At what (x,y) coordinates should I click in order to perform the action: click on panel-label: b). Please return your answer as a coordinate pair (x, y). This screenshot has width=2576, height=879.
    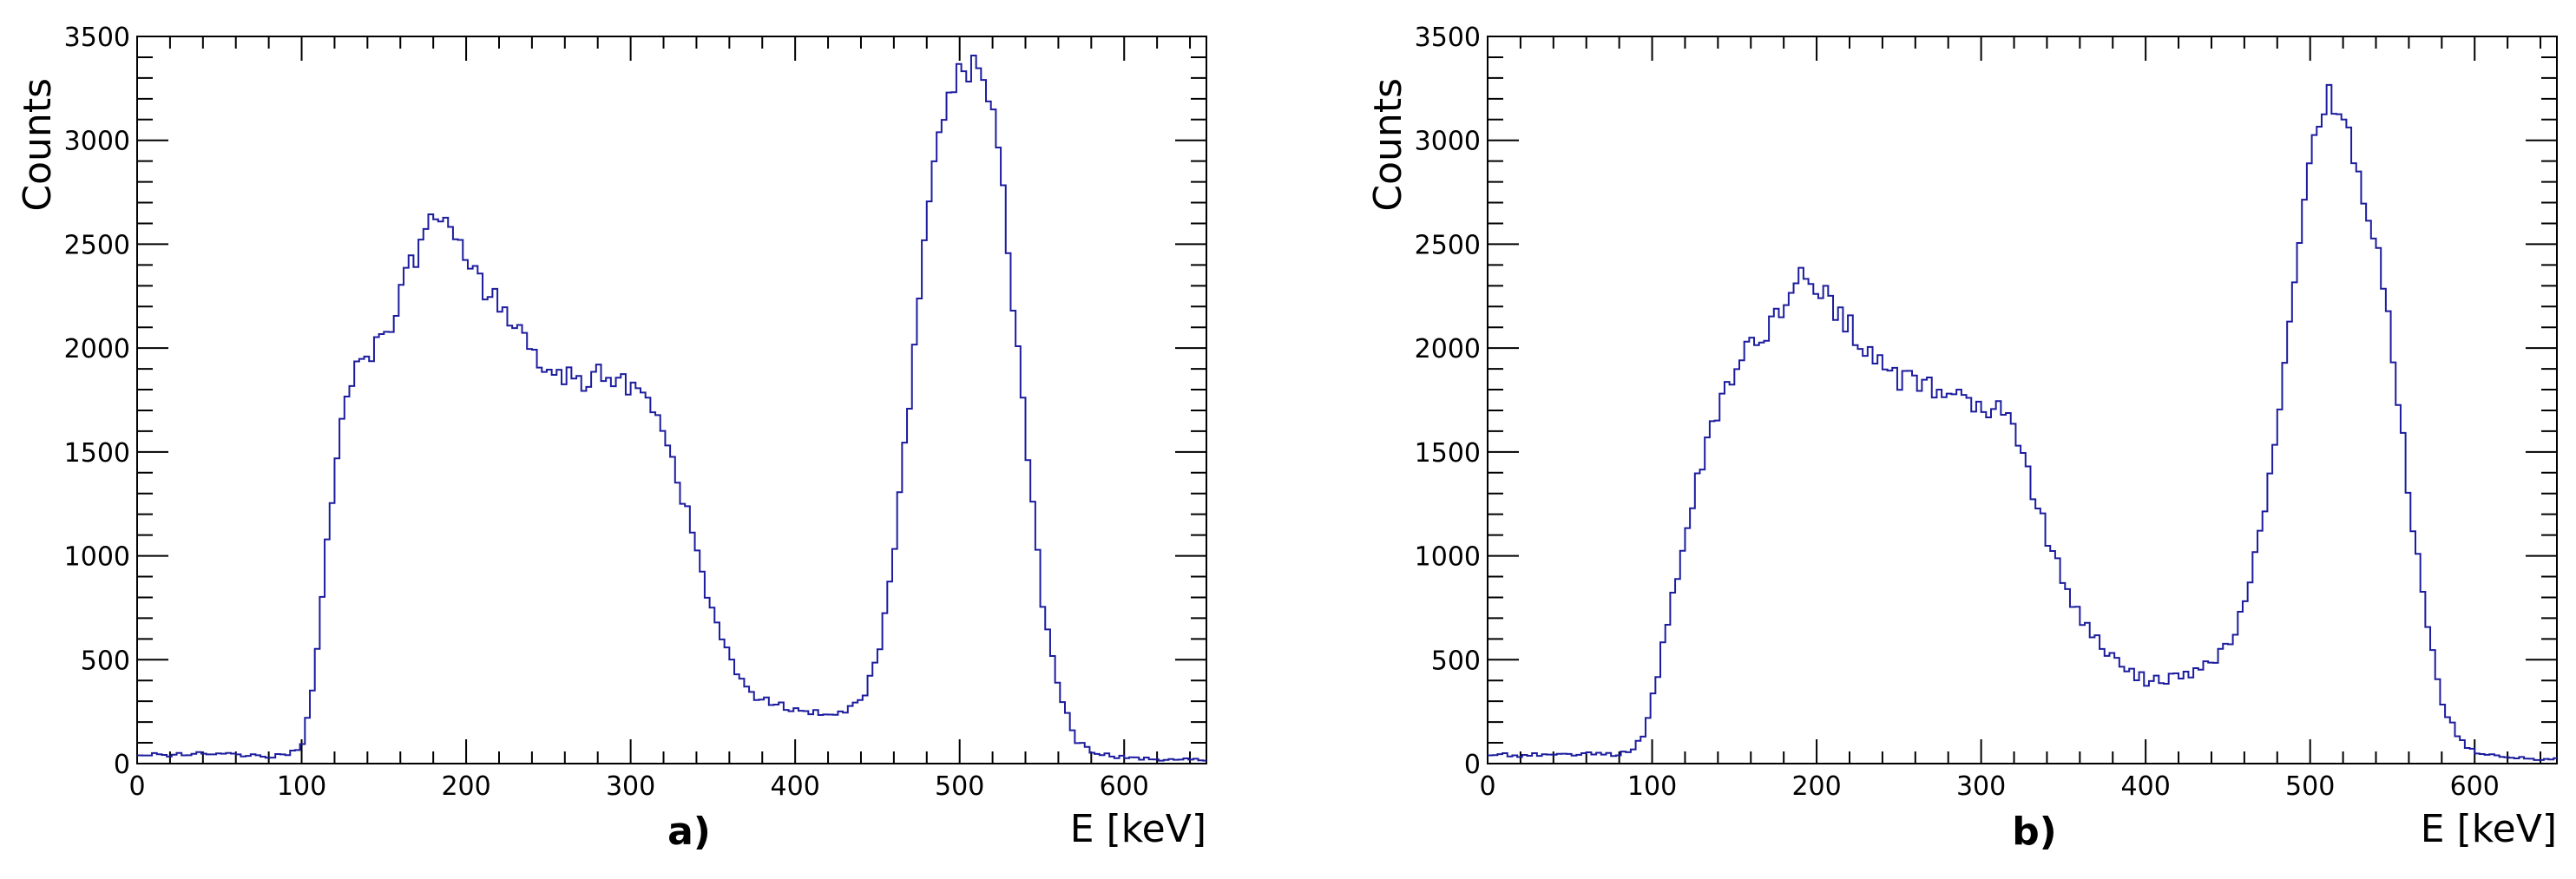
    Looking at the image, I should click on (2034, 832).